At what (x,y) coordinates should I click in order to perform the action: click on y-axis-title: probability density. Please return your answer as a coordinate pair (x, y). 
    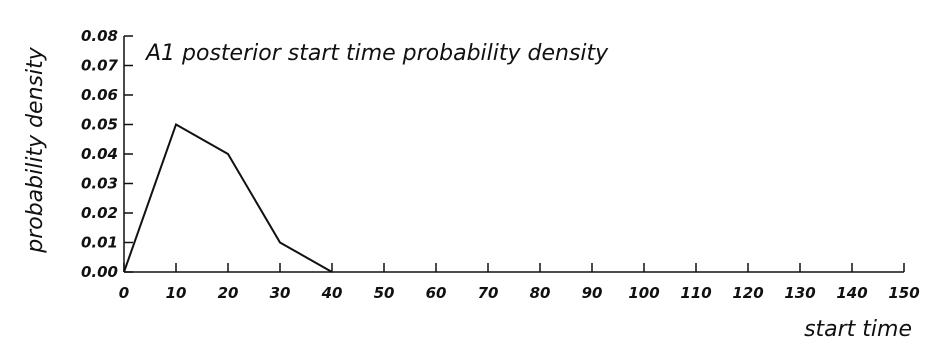
    Looking at the image, I should click on (35, 150).